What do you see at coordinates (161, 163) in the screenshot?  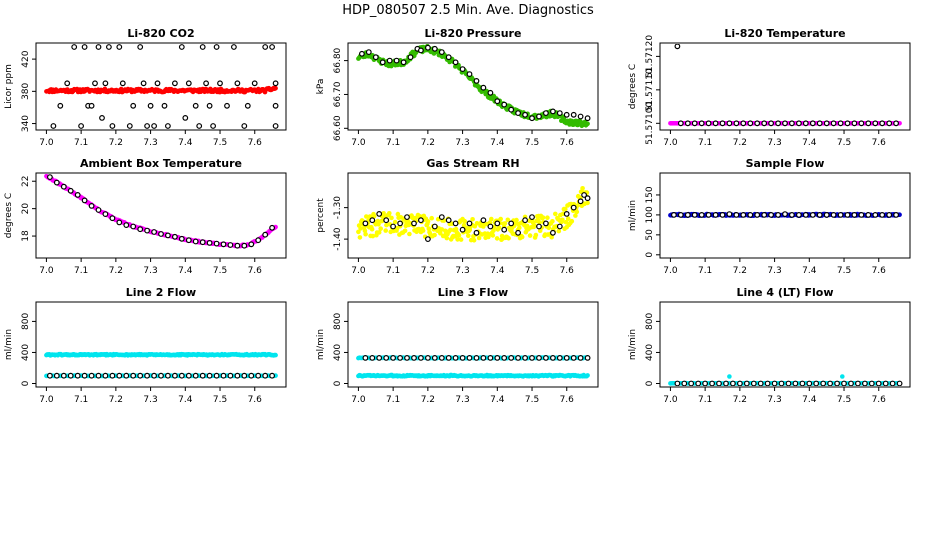 I see `panel-title: Ambient Box Temperature` at bounding box center [161, 163].